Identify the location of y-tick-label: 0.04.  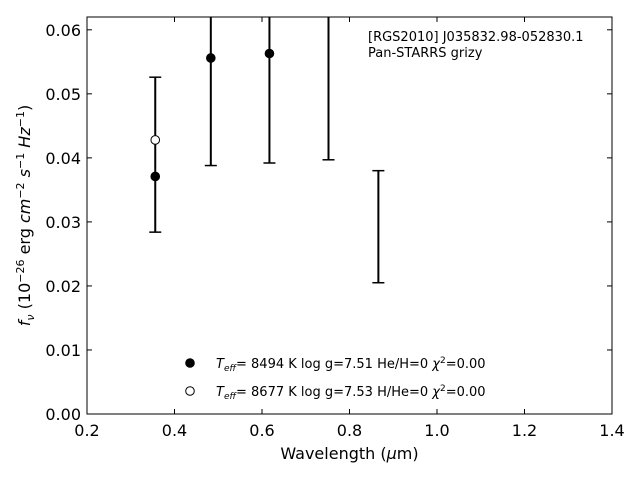
(63, 158).